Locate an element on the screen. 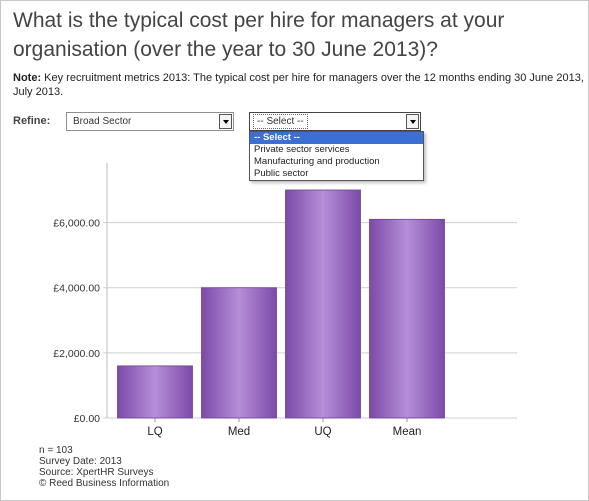 The height and width of the screenshot is (501, 589). bar-med is located at coordinates (239, 353).